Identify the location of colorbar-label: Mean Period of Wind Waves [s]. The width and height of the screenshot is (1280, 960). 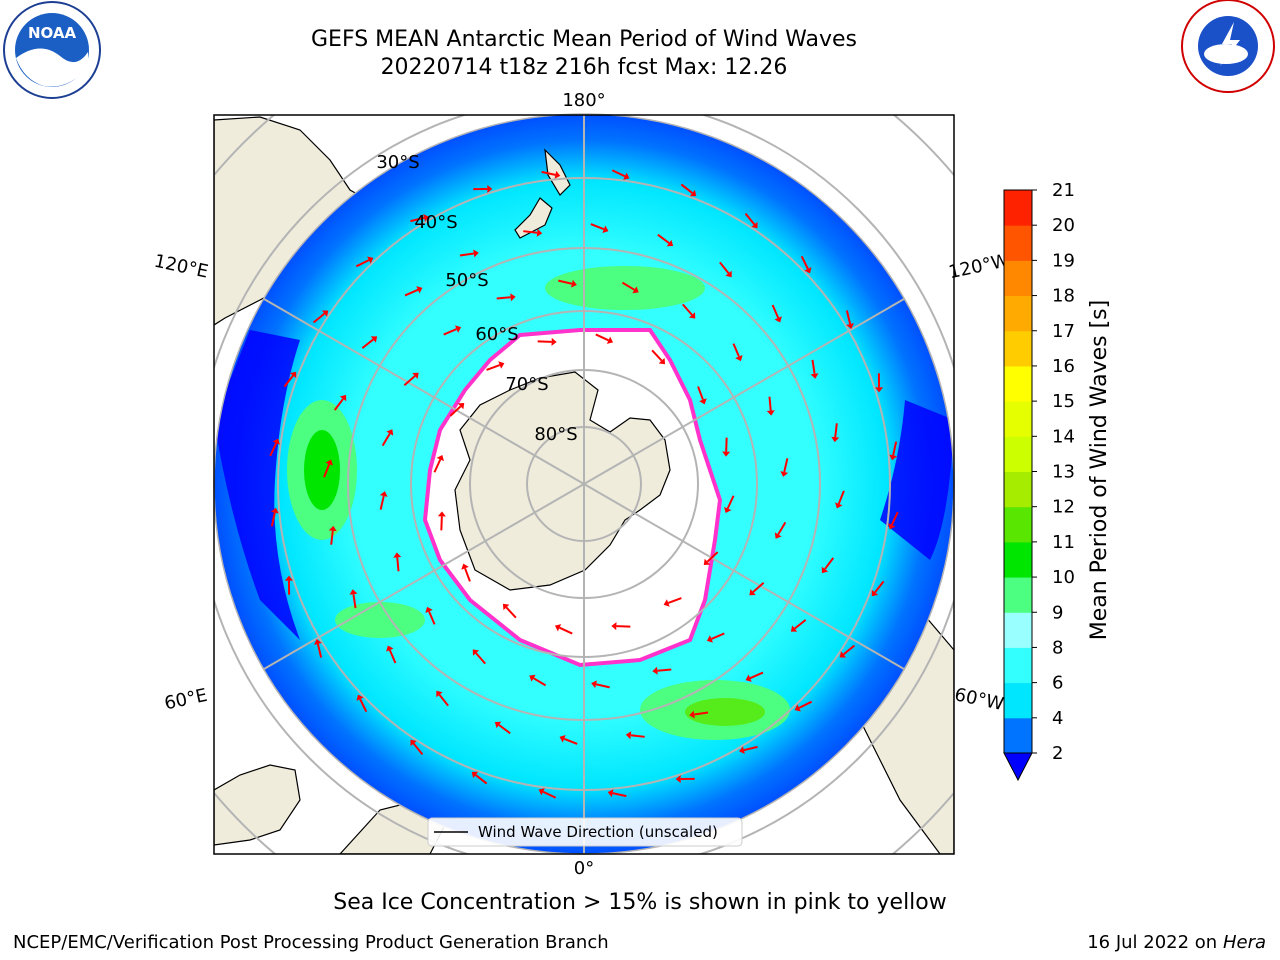
(1099, 470).